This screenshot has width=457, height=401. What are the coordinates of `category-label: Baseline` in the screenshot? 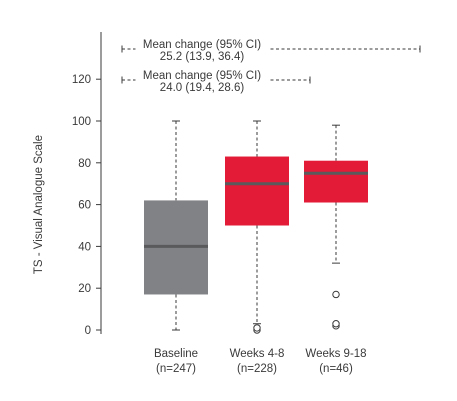 It's located at (176, 354).